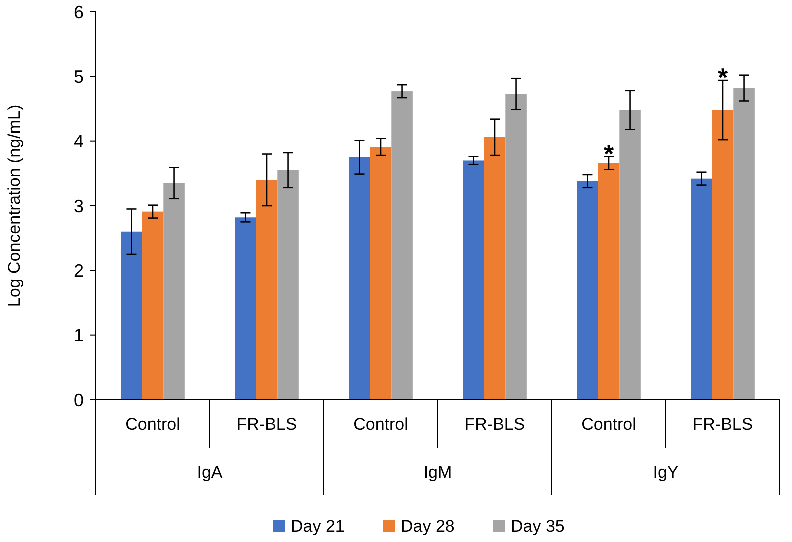 The image size is (792, 542). I want to click on y-tick-label: 6, so click(79, 12).